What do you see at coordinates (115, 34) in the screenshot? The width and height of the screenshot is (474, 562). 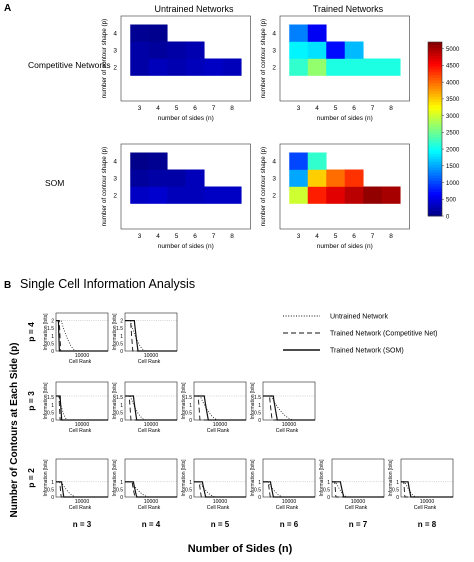 I see `heatmap-y-tick: 4` at bounding box center [115, 34].